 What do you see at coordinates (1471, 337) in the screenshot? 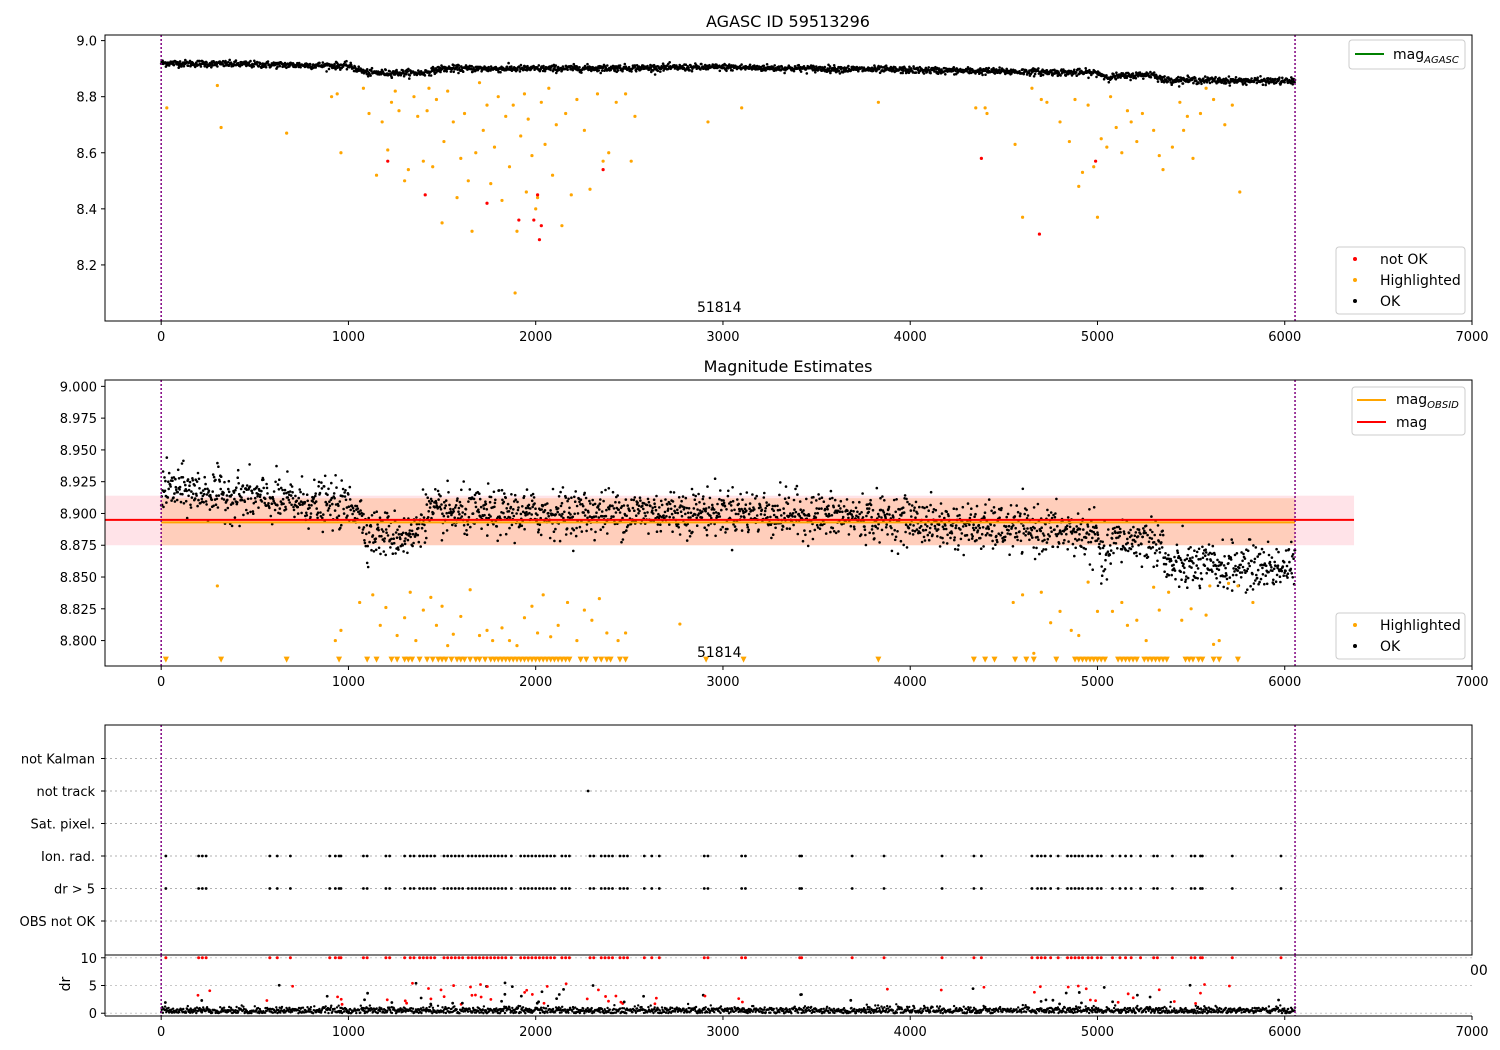
I see `x-tick-label: 7000` at bounding box center [1471, 337].